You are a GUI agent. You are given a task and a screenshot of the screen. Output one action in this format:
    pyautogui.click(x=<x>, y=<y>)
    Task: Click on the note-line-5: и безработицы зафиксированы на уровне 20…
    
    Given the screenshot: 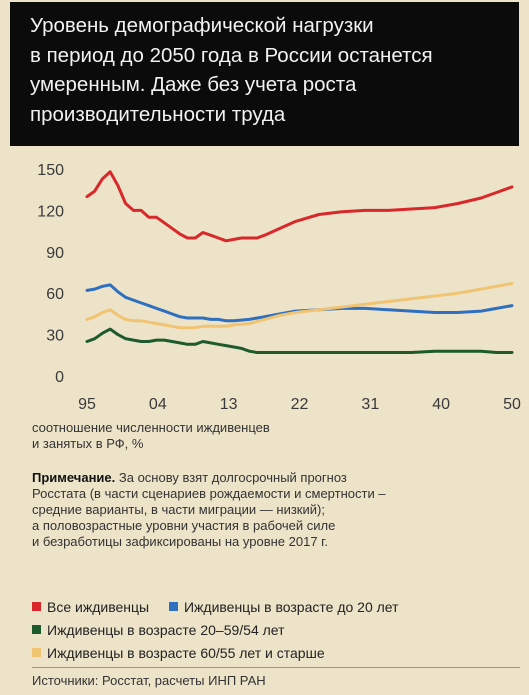 What is the action you would take?
    pyautogui.click(x=180, y=541)
    